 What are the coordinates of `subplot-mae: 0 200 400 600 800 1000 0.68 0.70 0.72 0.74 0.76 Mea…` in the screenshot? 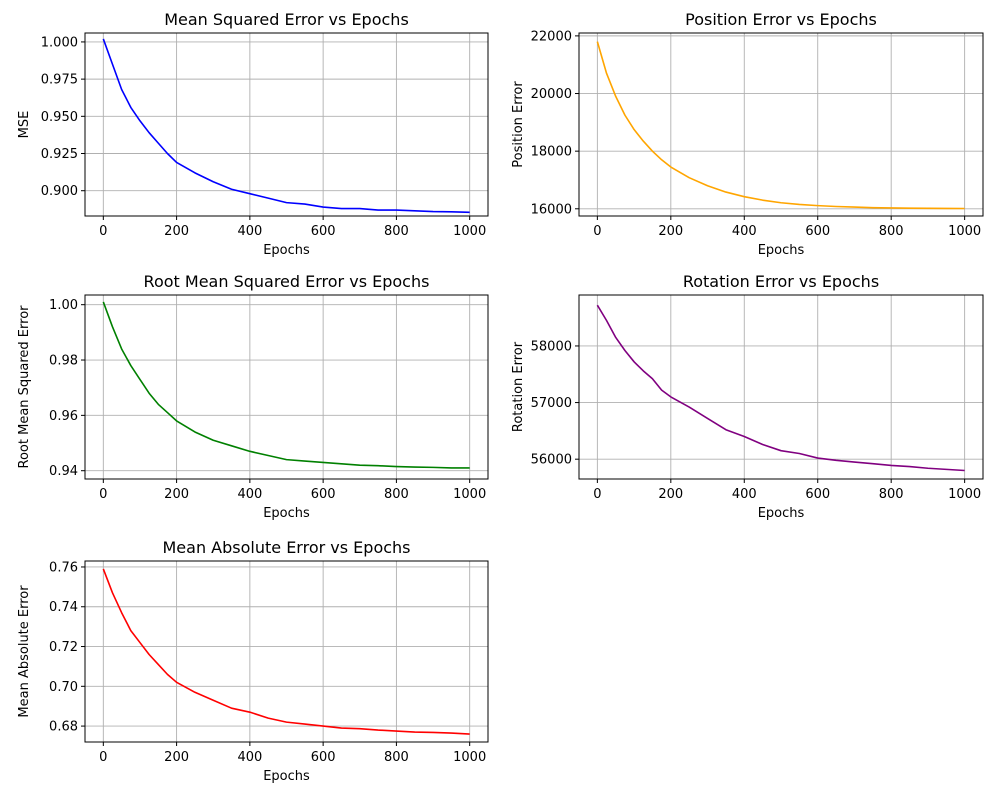 It's located at (253, 661).